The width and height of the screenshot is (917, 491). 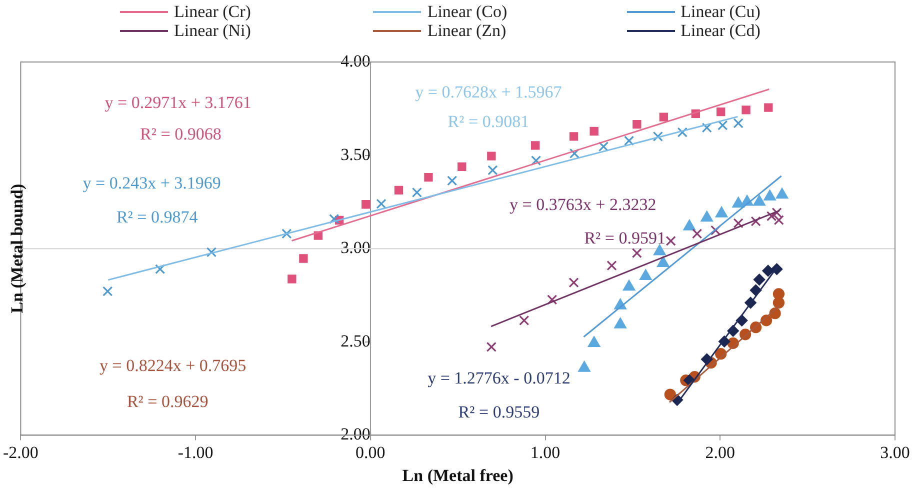 What do you see at coordinates (157, 216) in the screenshot?
I see `annotation: R² = 0.9874` at bounding box center [157, 216].